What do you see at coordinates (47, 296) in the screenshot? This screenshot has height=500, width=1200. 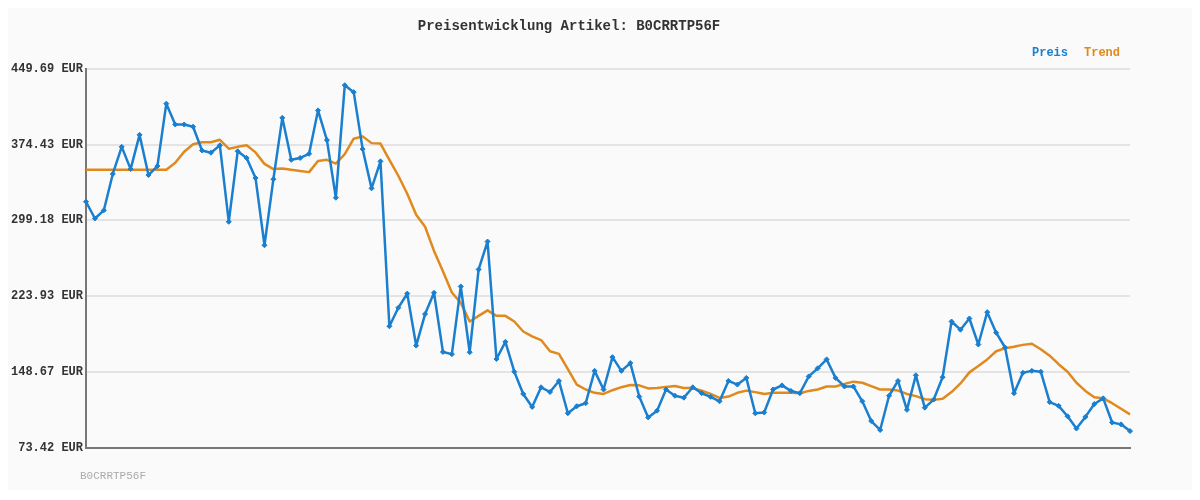 I see `y-tick-label: 223.93 EUR` at bounding box center [47, 296].